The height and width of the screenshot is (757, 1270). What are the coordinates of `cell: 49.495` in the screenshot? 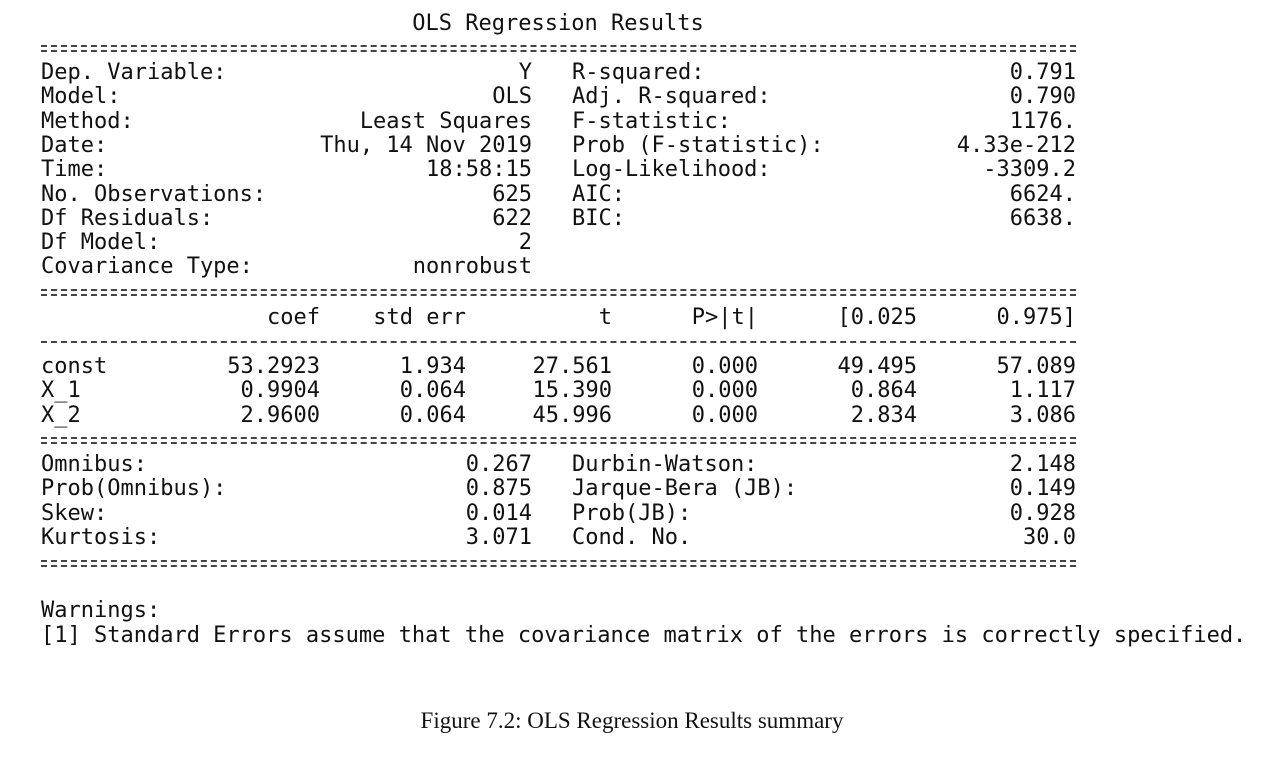 It's located at (877, 366).